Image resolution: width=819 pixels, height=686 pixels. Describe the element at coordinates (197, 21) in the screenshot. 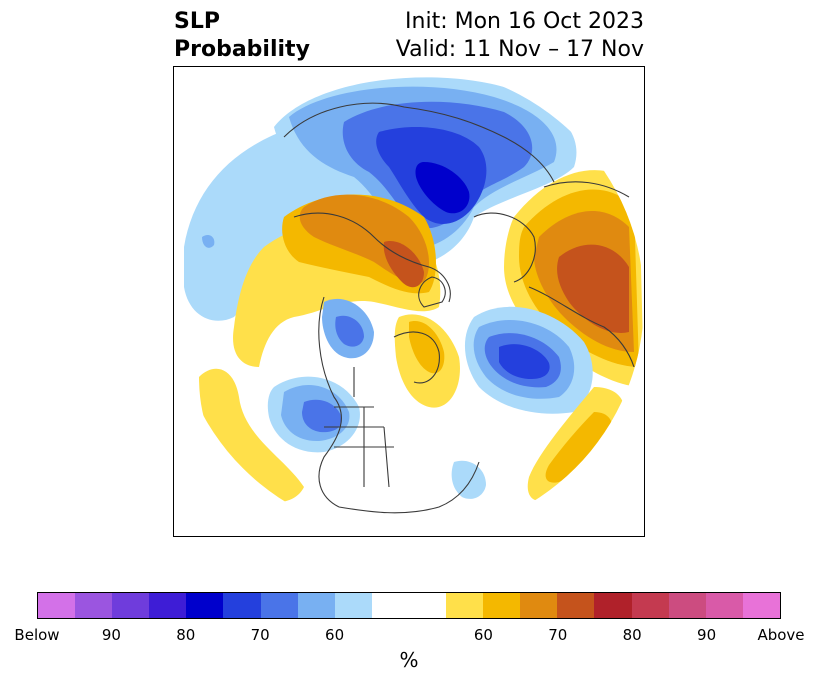

I see `title-variable: SLP` at that location.